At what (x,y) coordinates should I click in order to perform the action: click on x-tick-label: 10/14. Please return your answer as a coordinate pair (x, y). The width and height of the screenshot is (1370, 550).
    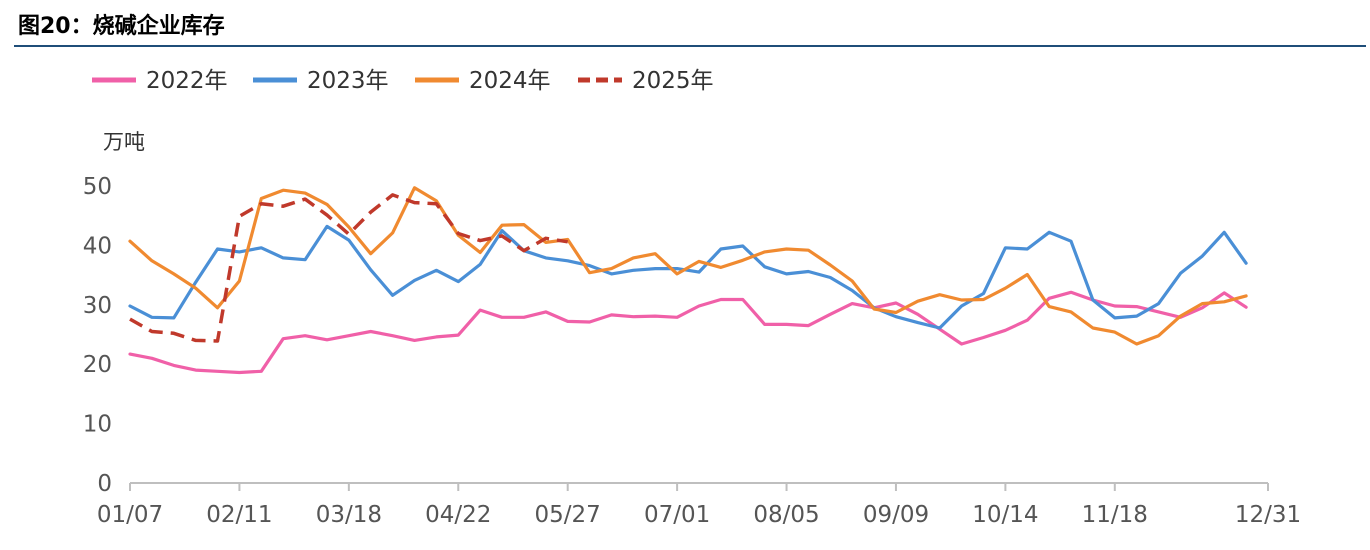
    Looking at the image, I should click on (1005, 515).